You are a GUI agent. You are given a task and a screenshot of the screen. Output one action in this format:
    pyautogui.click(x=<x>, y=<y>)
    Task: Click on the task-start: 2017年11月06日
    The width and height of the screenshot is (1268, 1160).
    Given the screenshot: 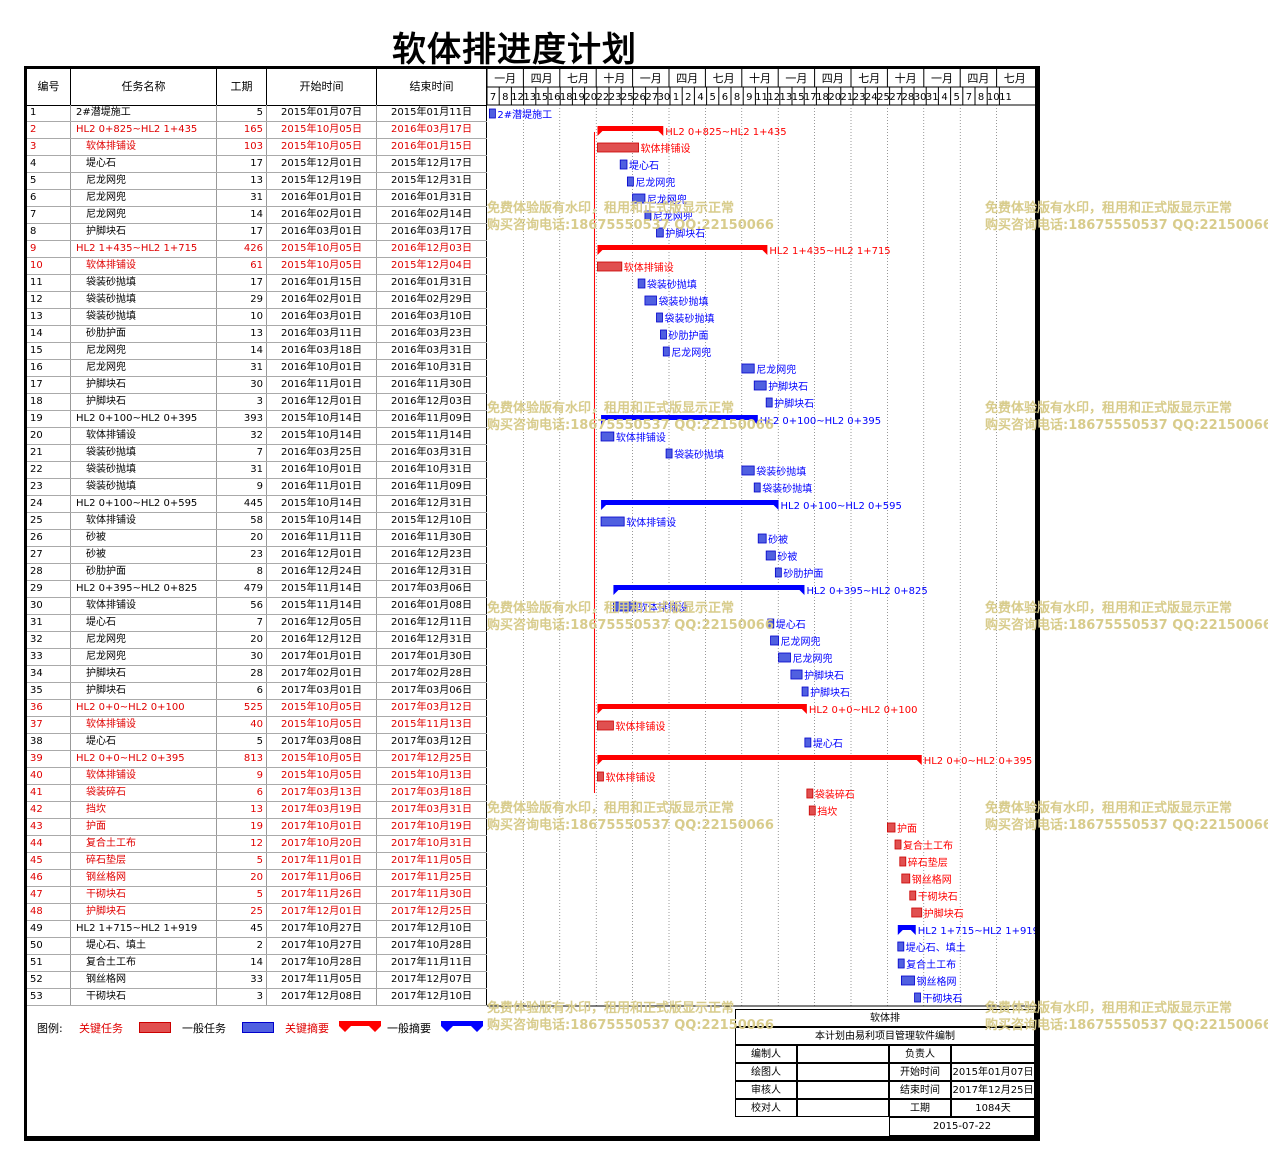 What is the action you would take?
    pyautogui.click(x=322, y=878)
    